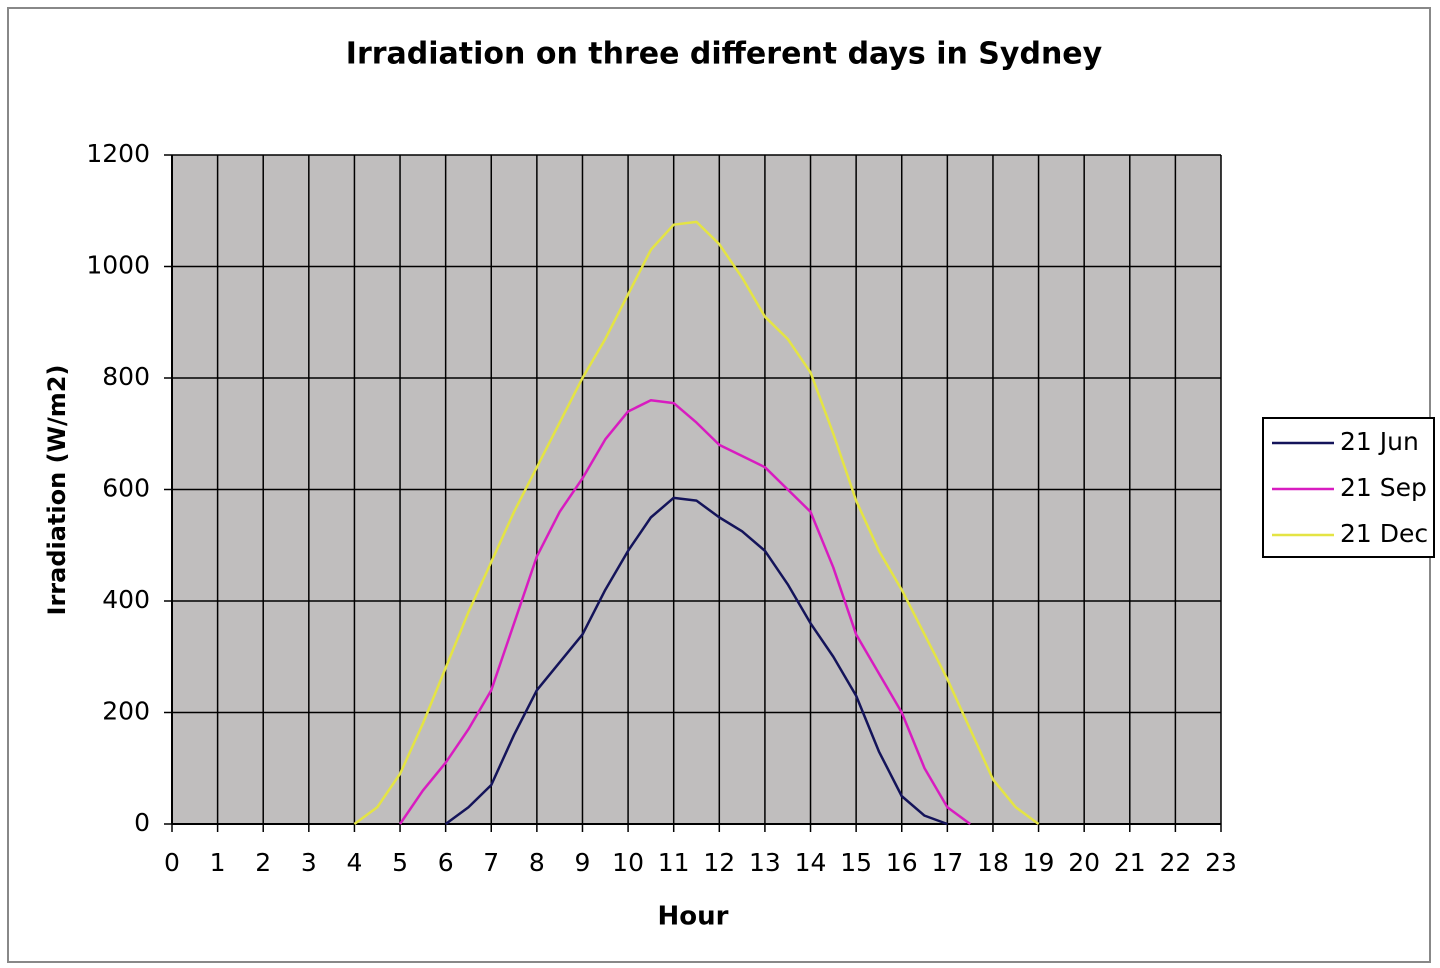 Image resolution: width=1440 pixels, height=968 pixels. Describe the element at coordinates (1384, 533) in the screenshot. I see `legend-label: 21 Dec` at that location.